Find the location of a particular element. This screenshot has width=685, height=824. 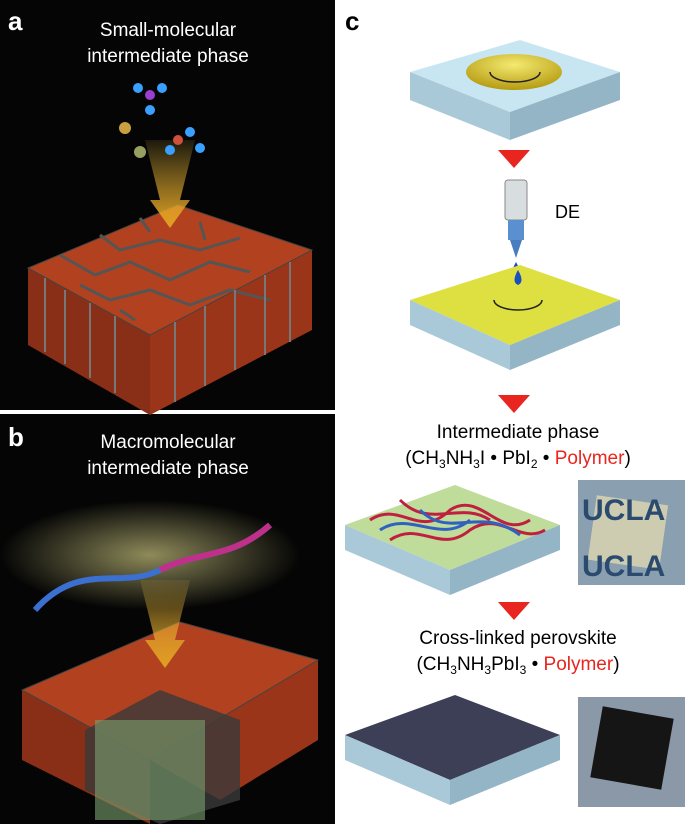

polymer-chain is located at coordinates (215, 547).